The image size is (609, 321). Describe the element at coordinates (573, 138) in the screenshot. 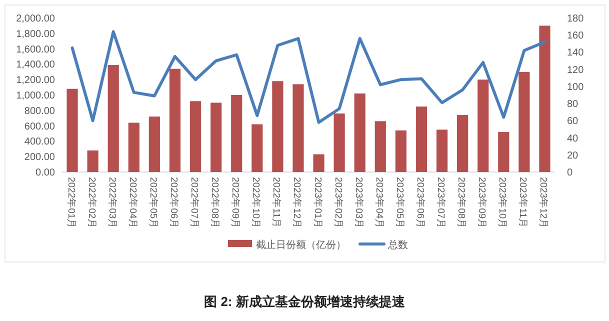

I see `y2-tick-label: 40` at that location.